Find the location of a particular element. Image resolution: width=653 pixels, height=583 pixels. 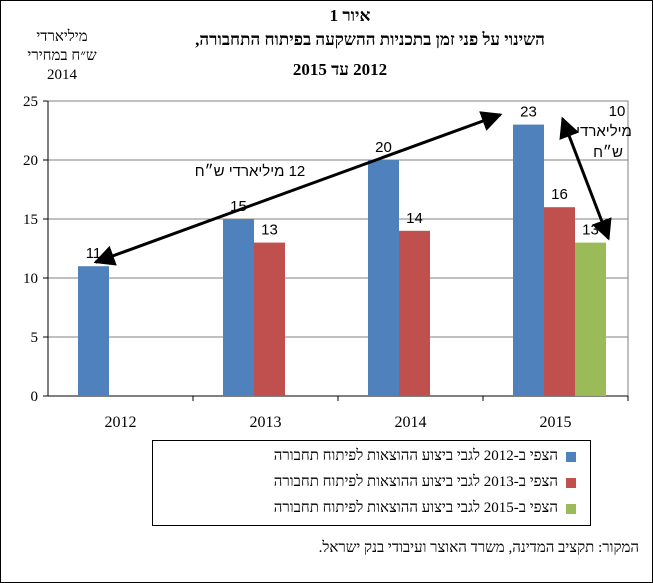

bar-2015-series1 is located at coordinates (559, 301).